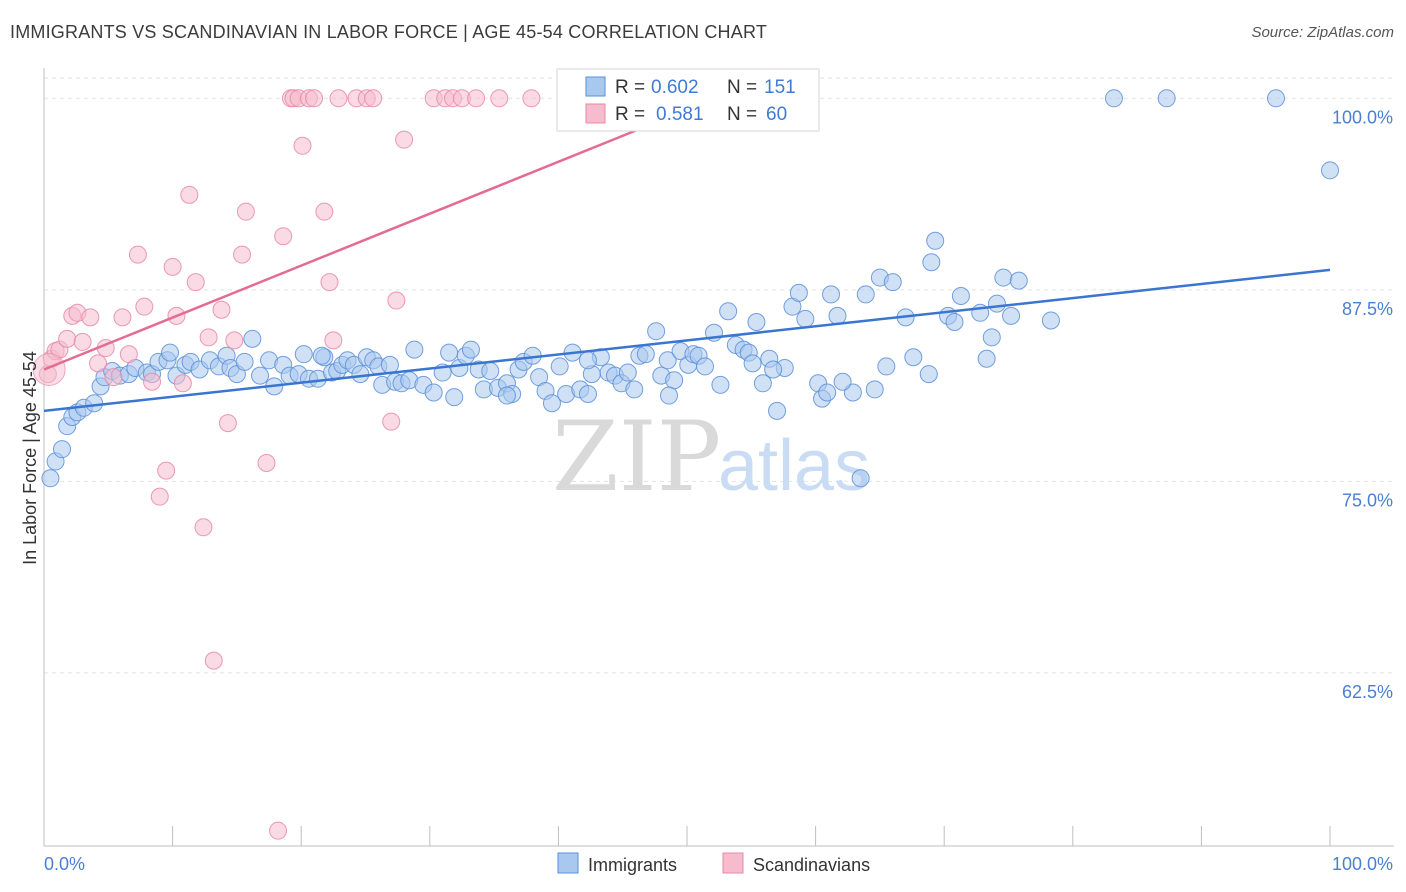 This screenshot has width=1406, height=892. Describe the element at coordinates (733, 863) in the screenshot. I see `bottom-swatch-scandinavians` at that location.